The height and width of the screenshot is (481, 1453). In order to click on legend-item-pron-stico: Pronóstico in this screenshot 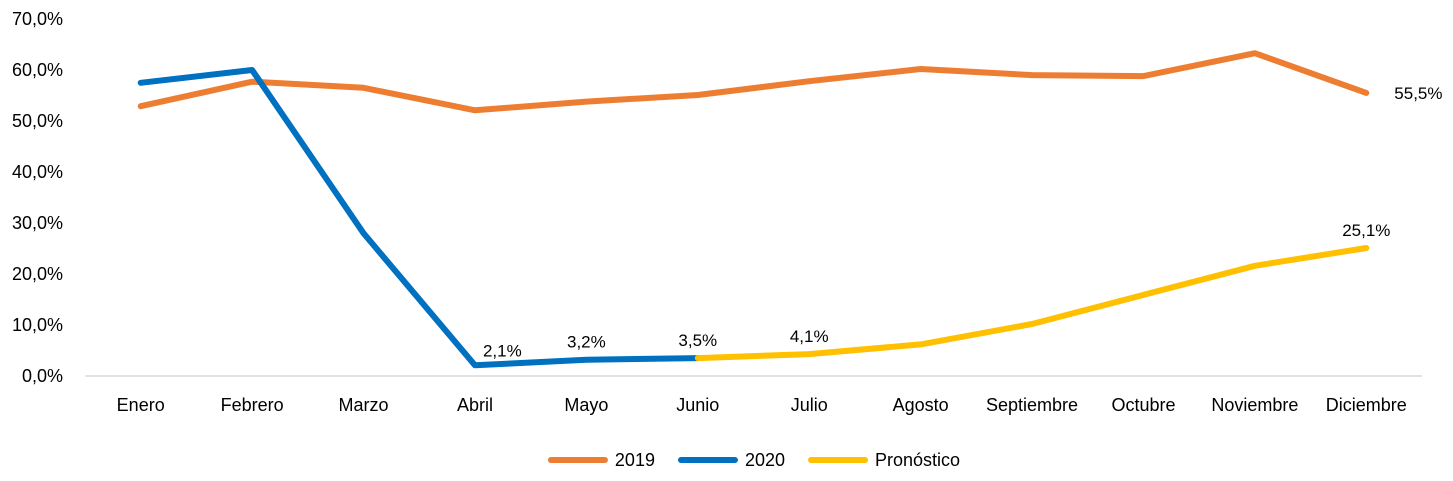, I will do `click(884, 460)`.